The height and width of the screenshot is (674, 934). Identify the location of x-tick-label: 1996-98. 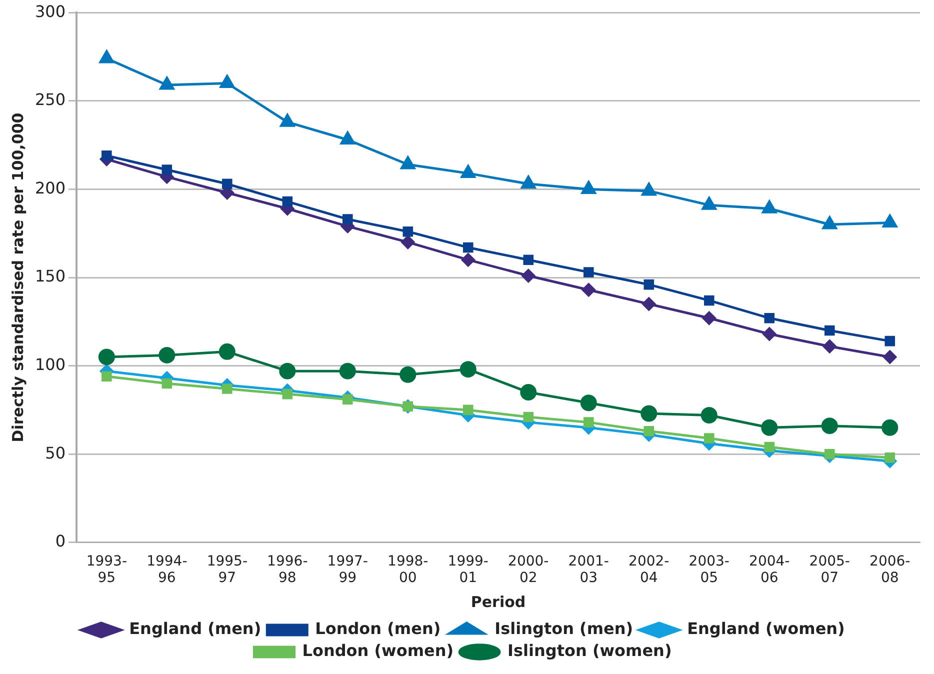
(287, 569).